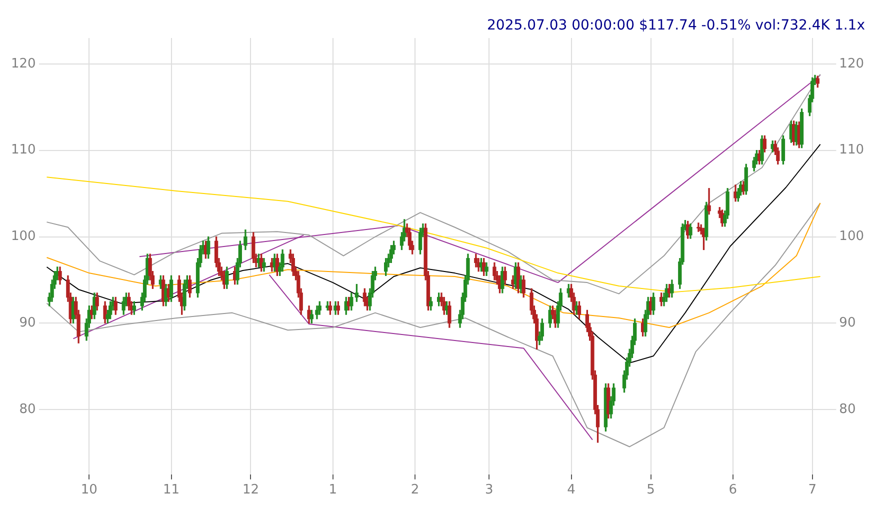 The width and height of the screenshot is (875, 505). I want to click on y2-tick-label: 120, so click(851, 64).